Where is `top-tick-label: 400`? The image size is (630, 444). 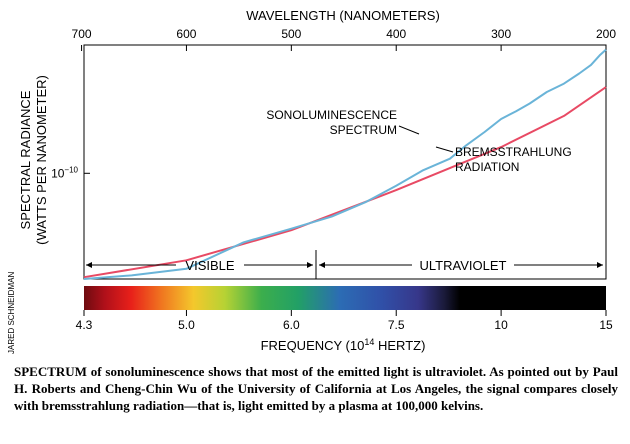
top-tick-label: 400 is located at coordinates (396, 34).